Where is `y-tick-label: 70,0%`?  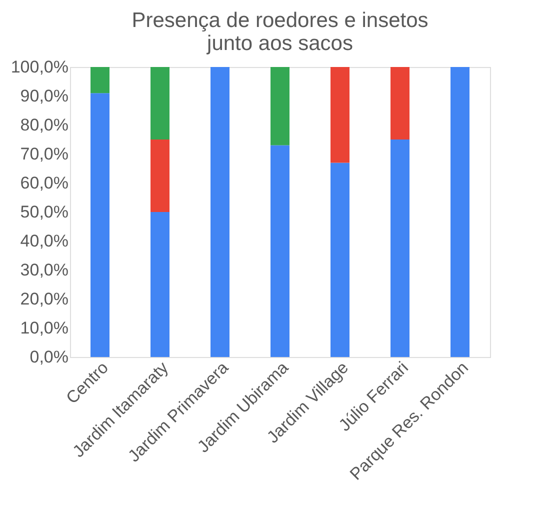
y-tick-label: 70,0% is located at coordinates (44, 154).